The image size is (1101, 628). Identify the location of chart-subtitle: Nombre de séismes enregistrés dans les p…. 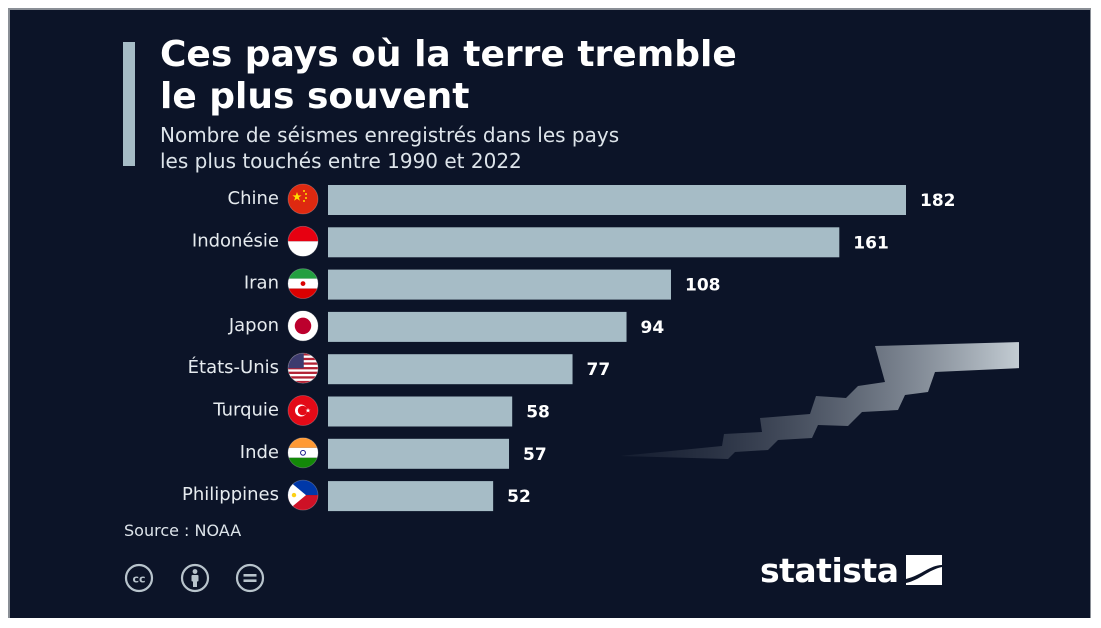
(540, 148).